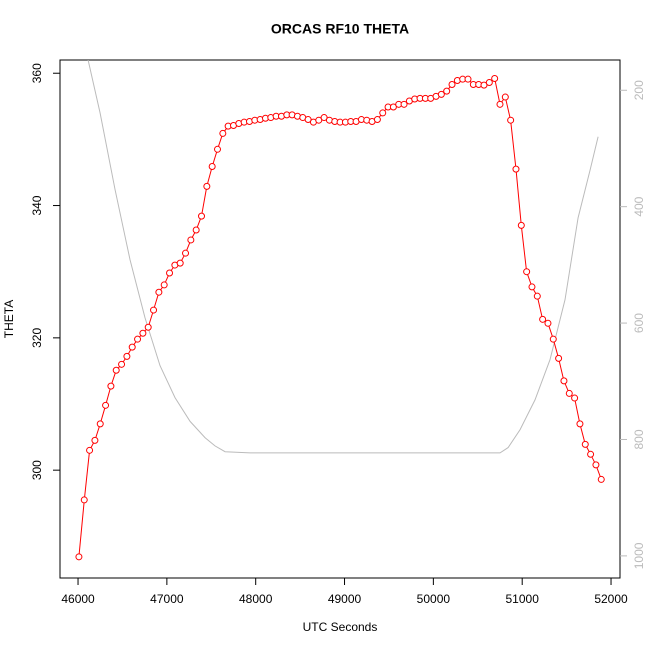 The height and width of the screenshot is (655, 650). I want to click on y-axis-label: THETA, so click(9, 319).